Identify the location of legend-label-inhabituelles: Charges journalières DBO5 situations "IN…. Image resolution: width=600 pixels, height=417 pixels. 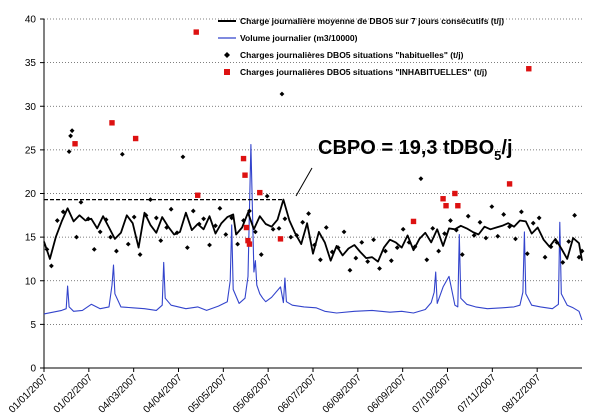
(363, 72).